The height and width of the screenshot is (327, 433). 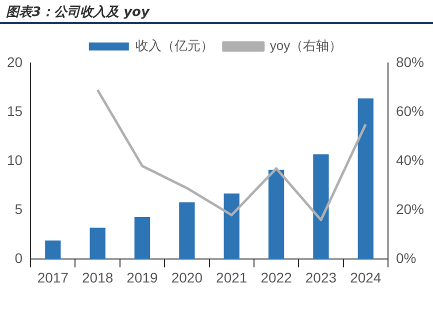 What do you see at coordinates (18, 209) in the screenshot?
I see `y-tick-label: 5` at bounding box center [18, 209].